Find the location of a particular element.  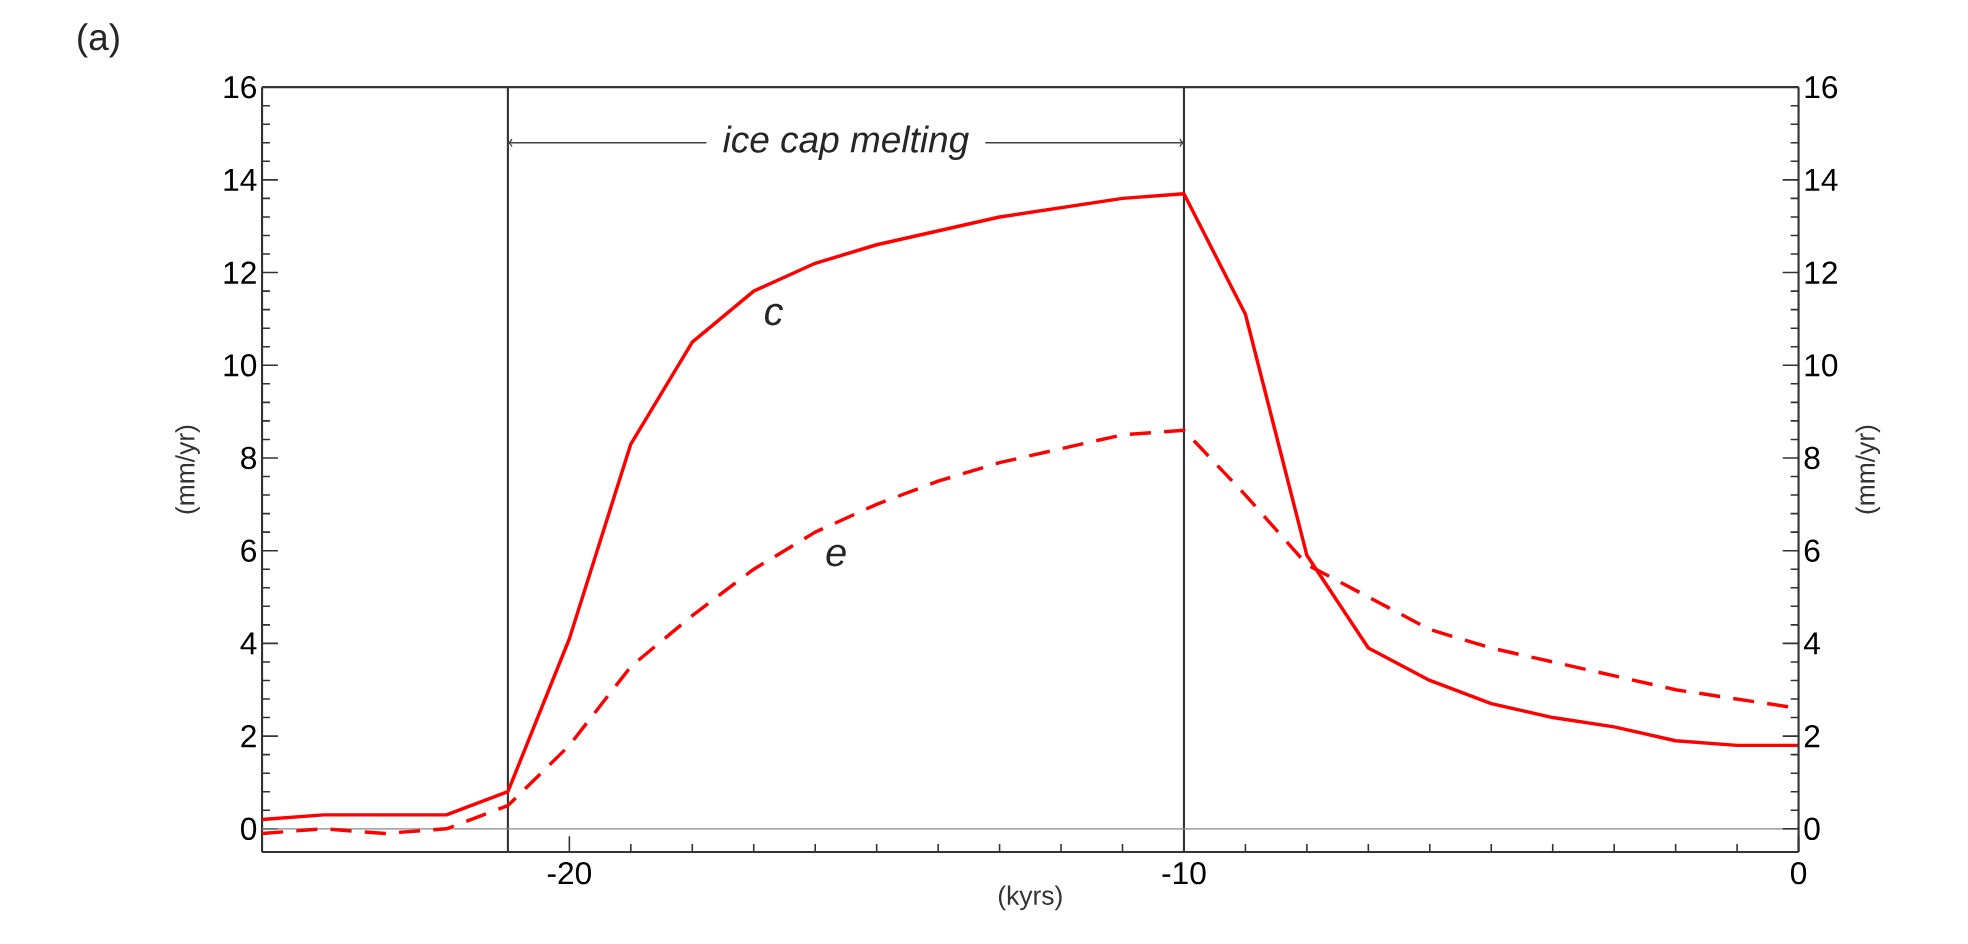

x-axis-title: (kyrs) is located at coordinates (1030, 898).